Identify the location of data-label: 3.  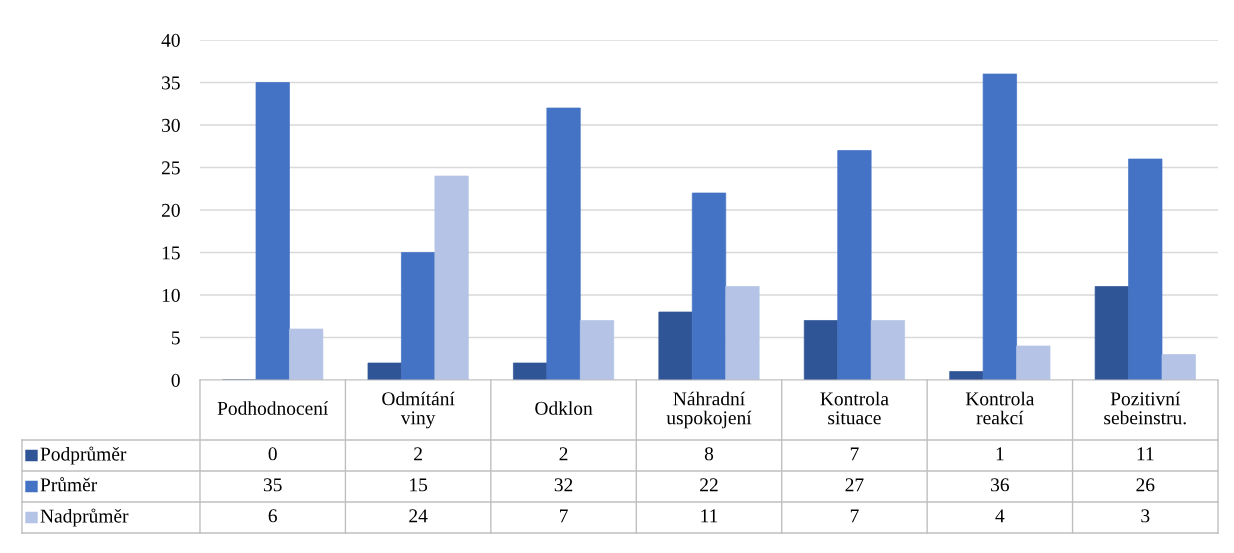
(1145, 516).